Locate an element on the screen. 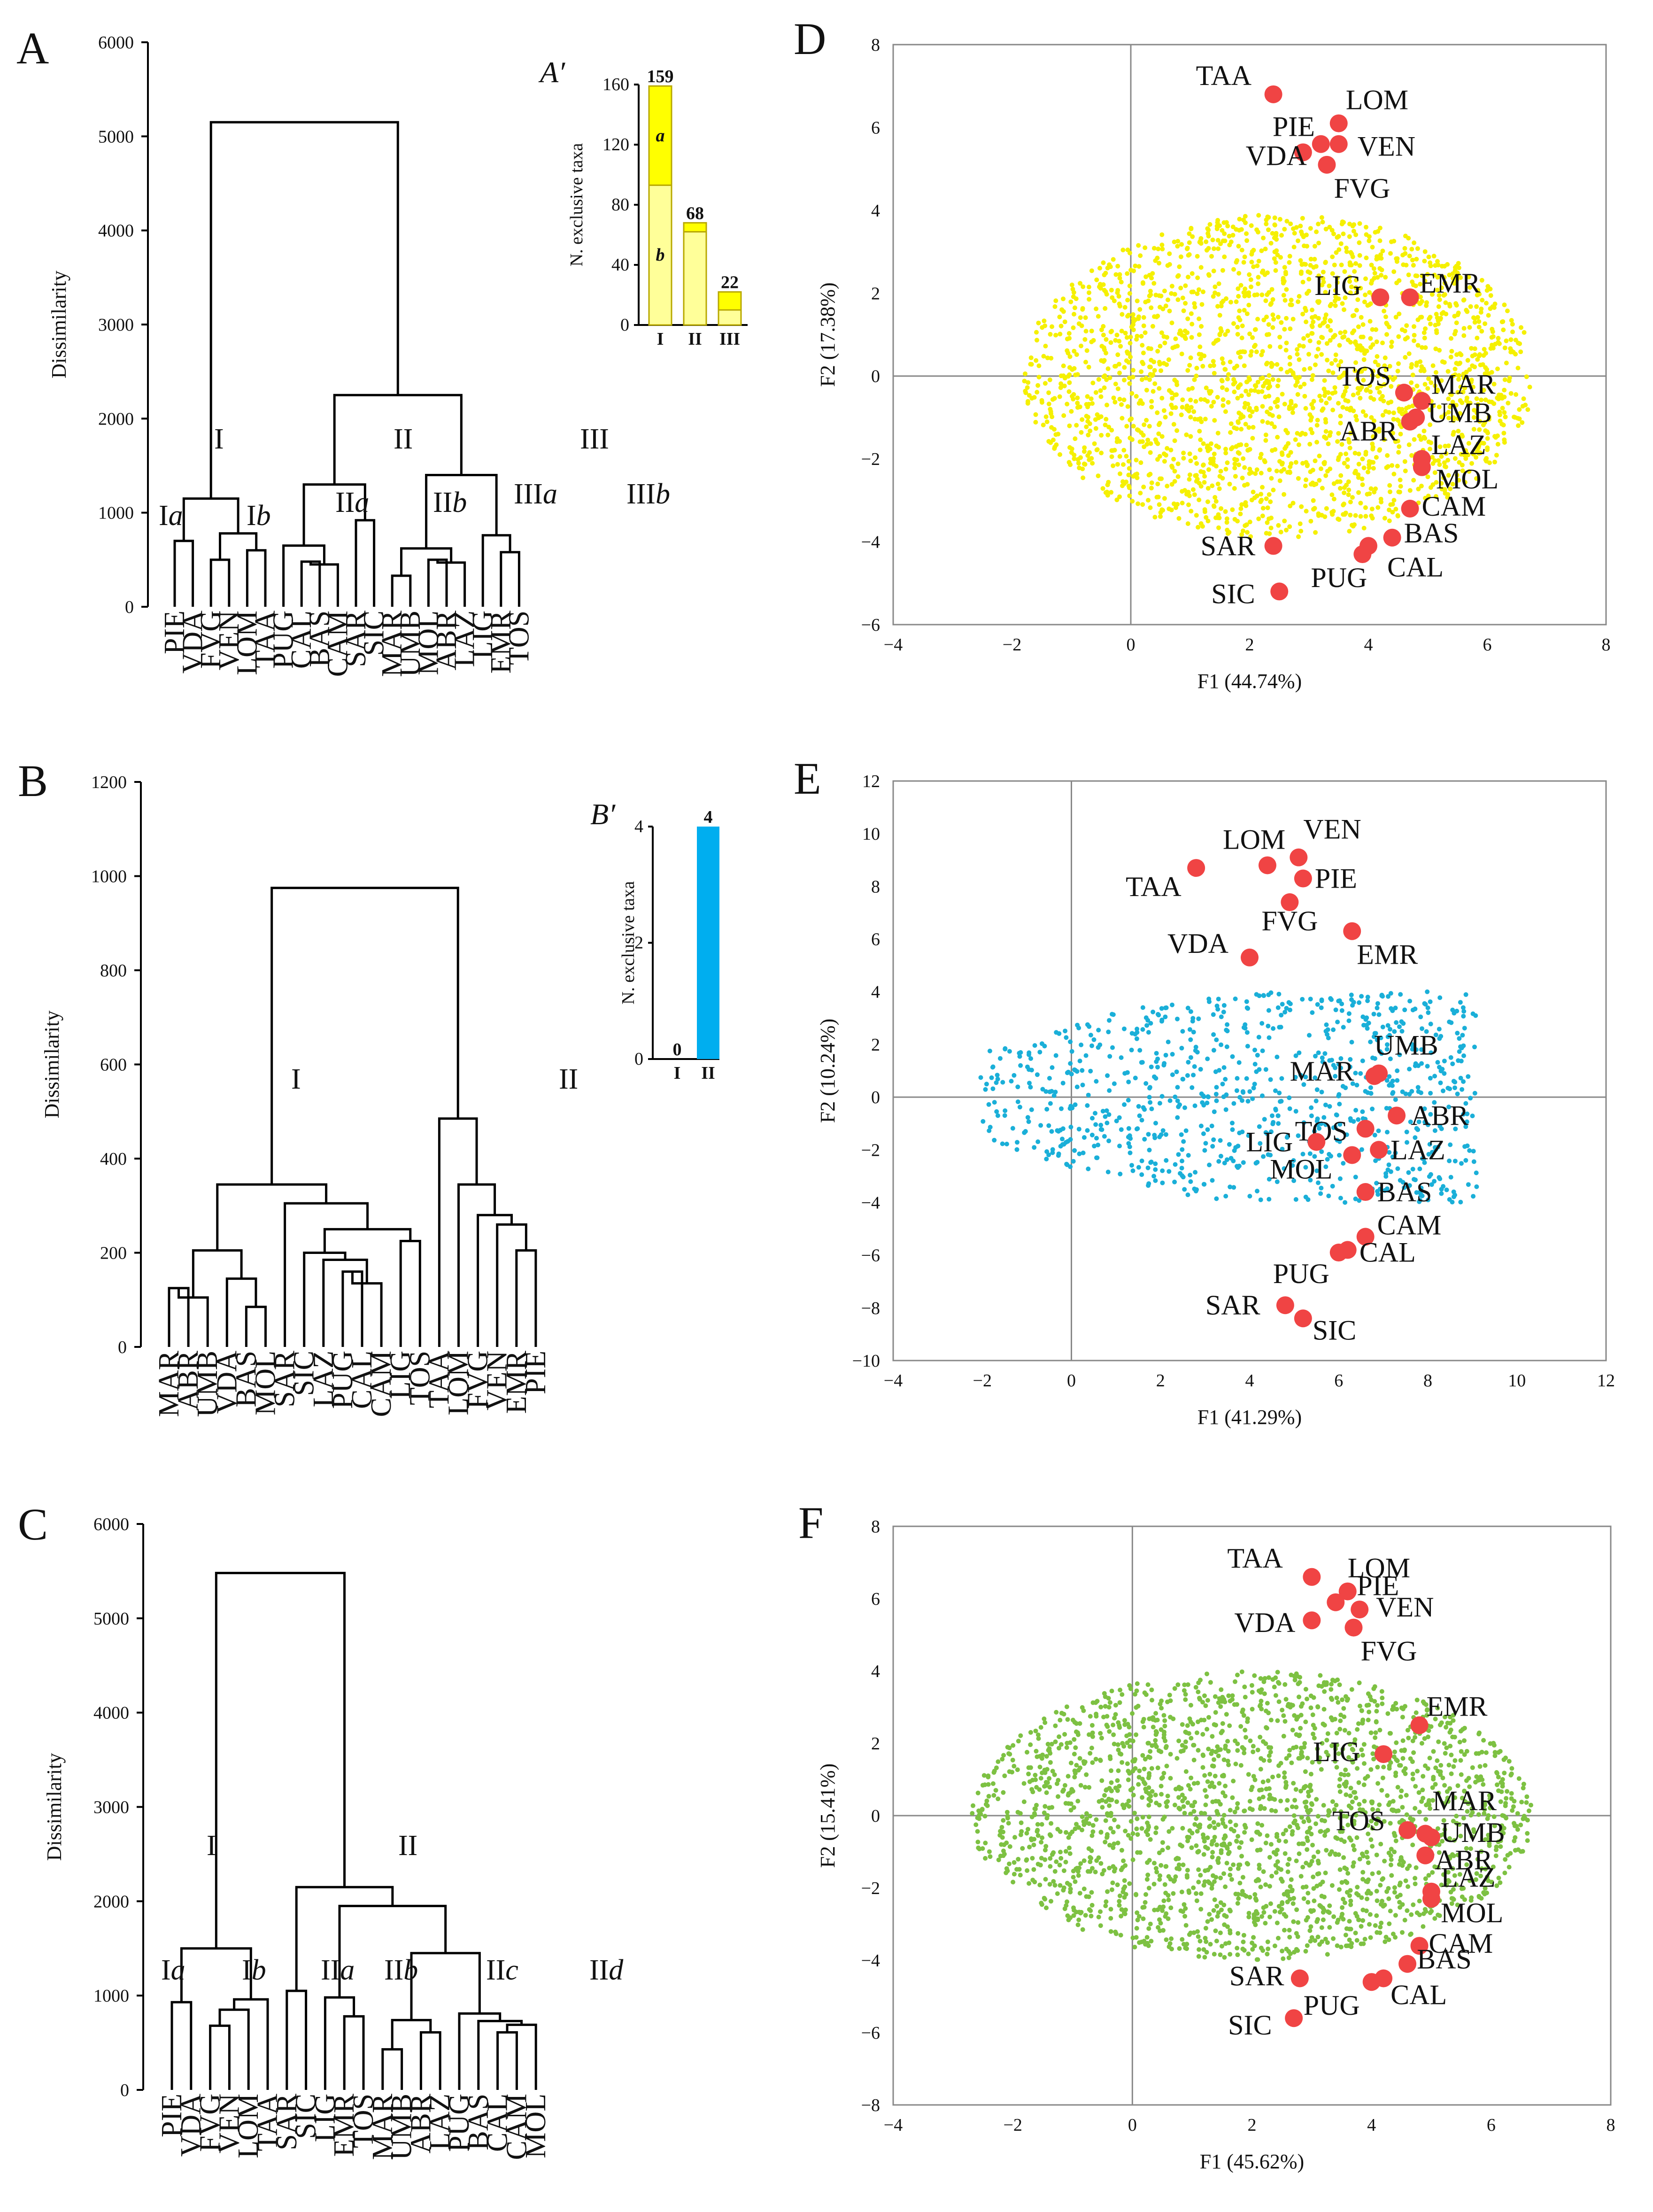 This screenshot has width=1653, height=2212. region-label: LAZ is located at coordinates (1459, 445).